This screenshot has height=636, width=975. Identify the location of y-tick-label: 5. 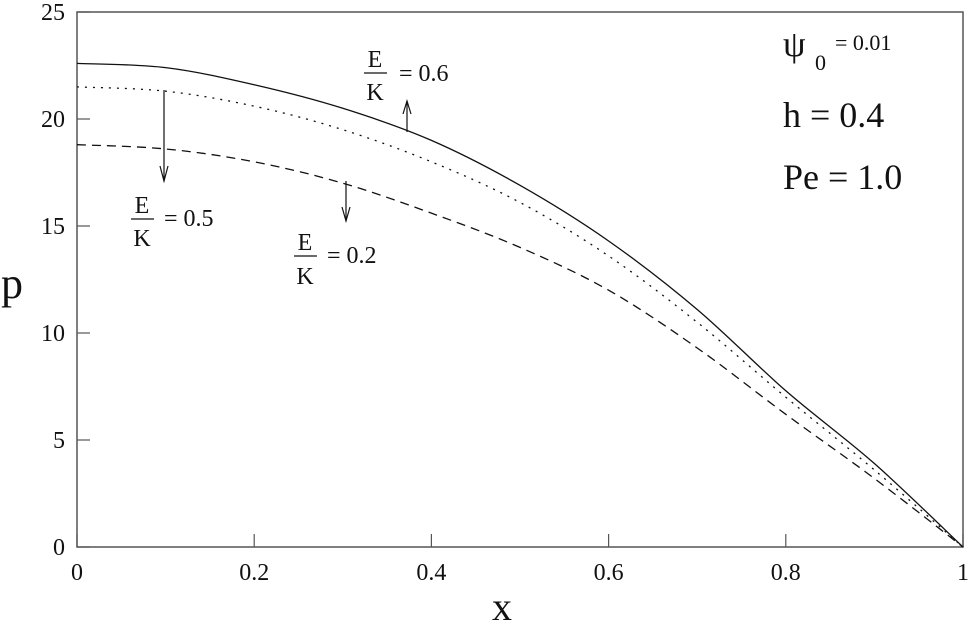
(59, 441).